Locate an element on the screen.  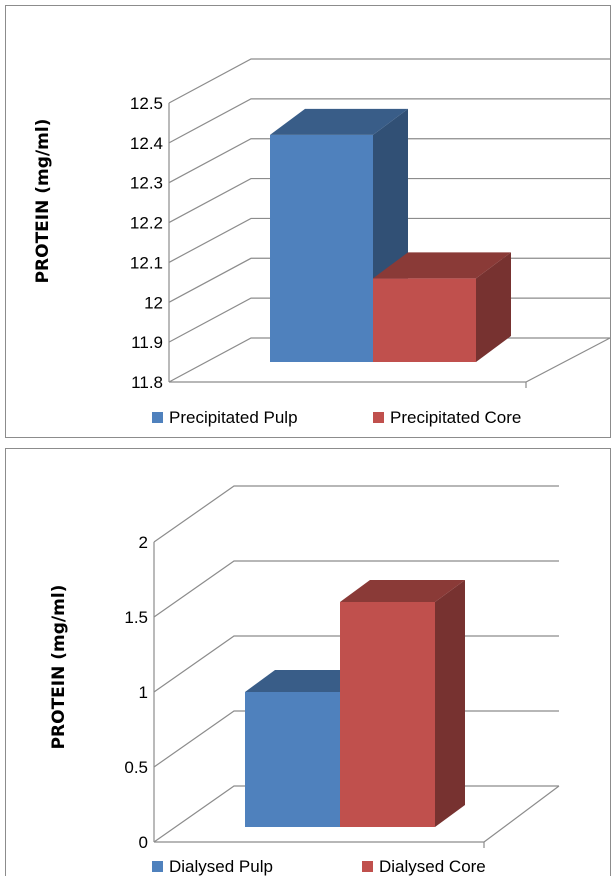
precipitated-legend-label-core: Precipitated Core is located at coordinates (455, 417).